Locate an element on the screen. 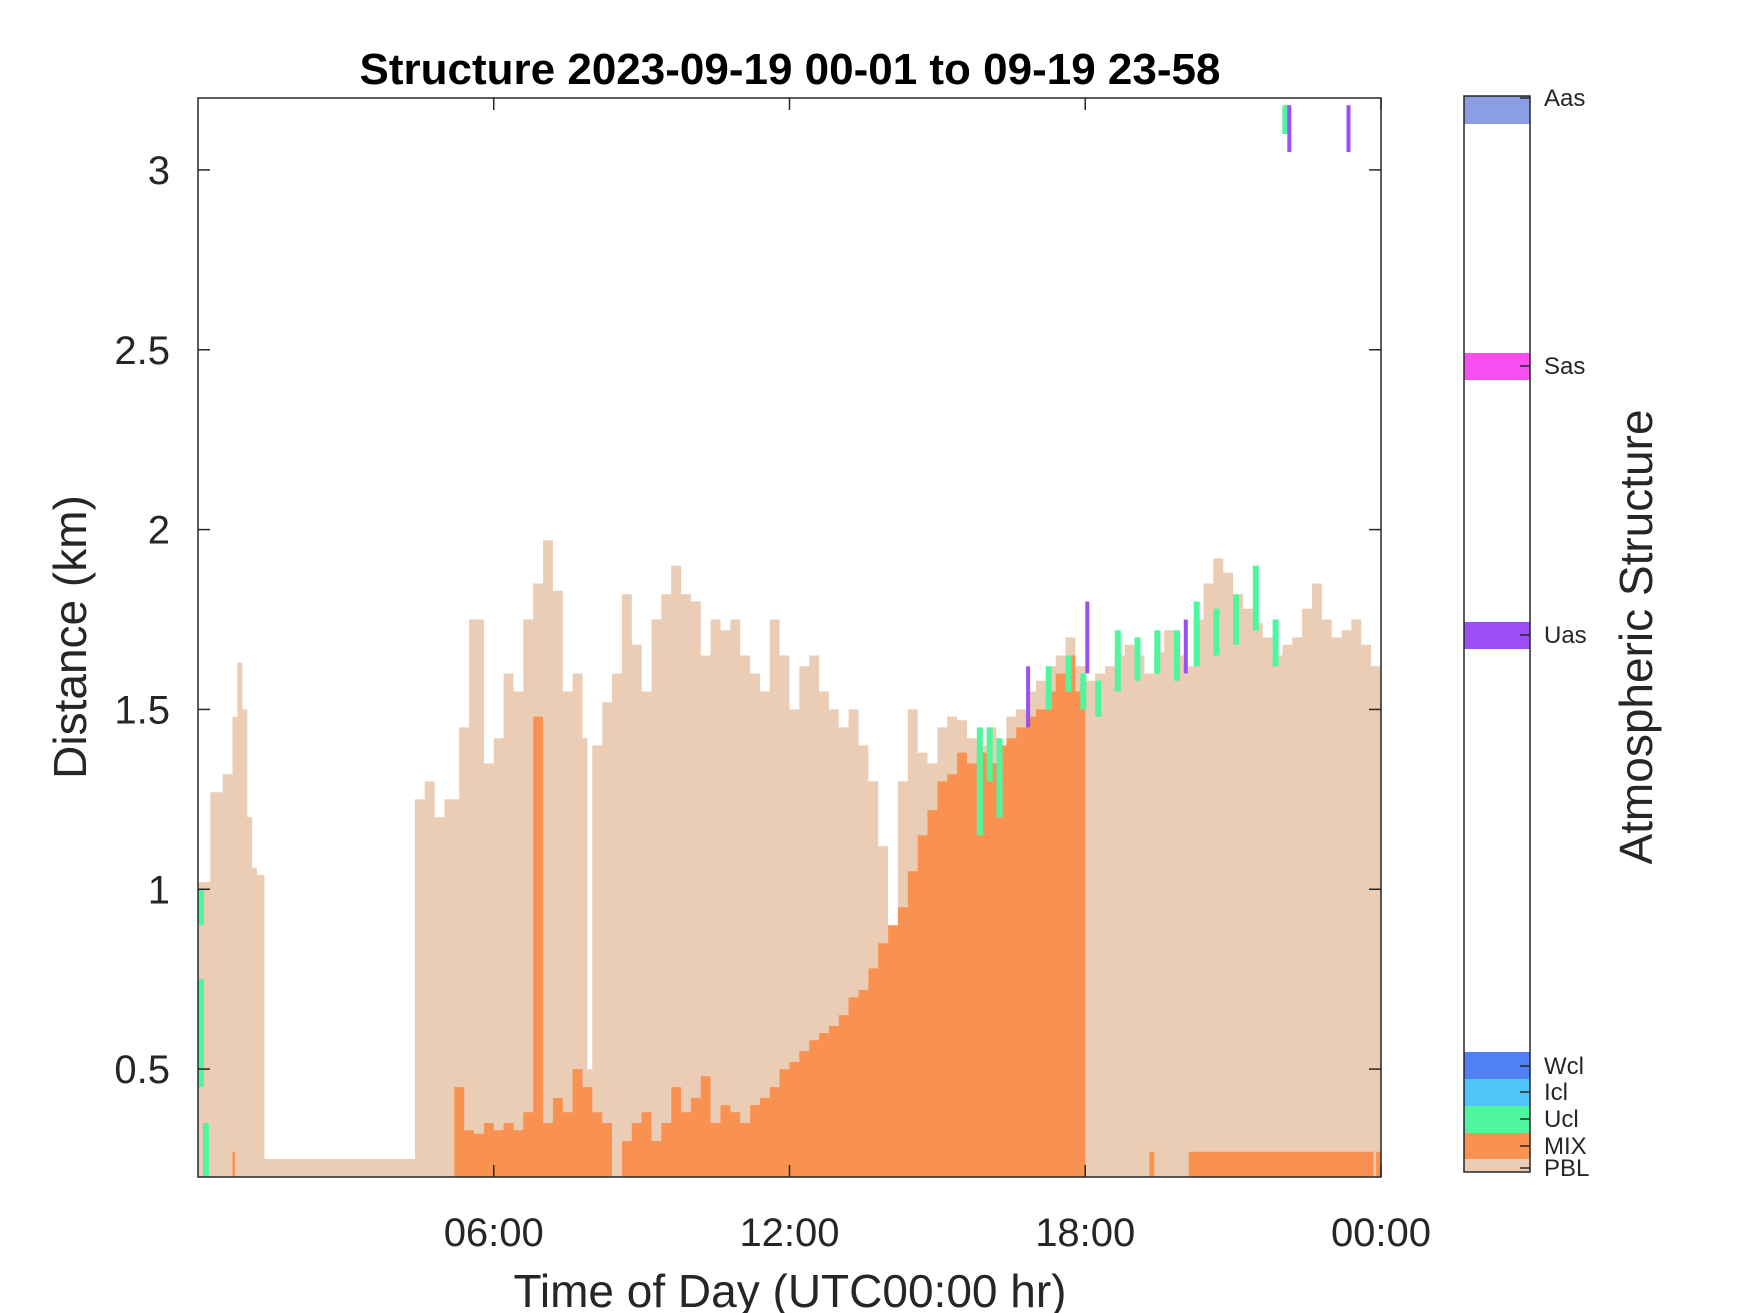 The image size is (1750, 1313). colorbar-label-ucl: Ucl is located at coordinates (1561, 1119).